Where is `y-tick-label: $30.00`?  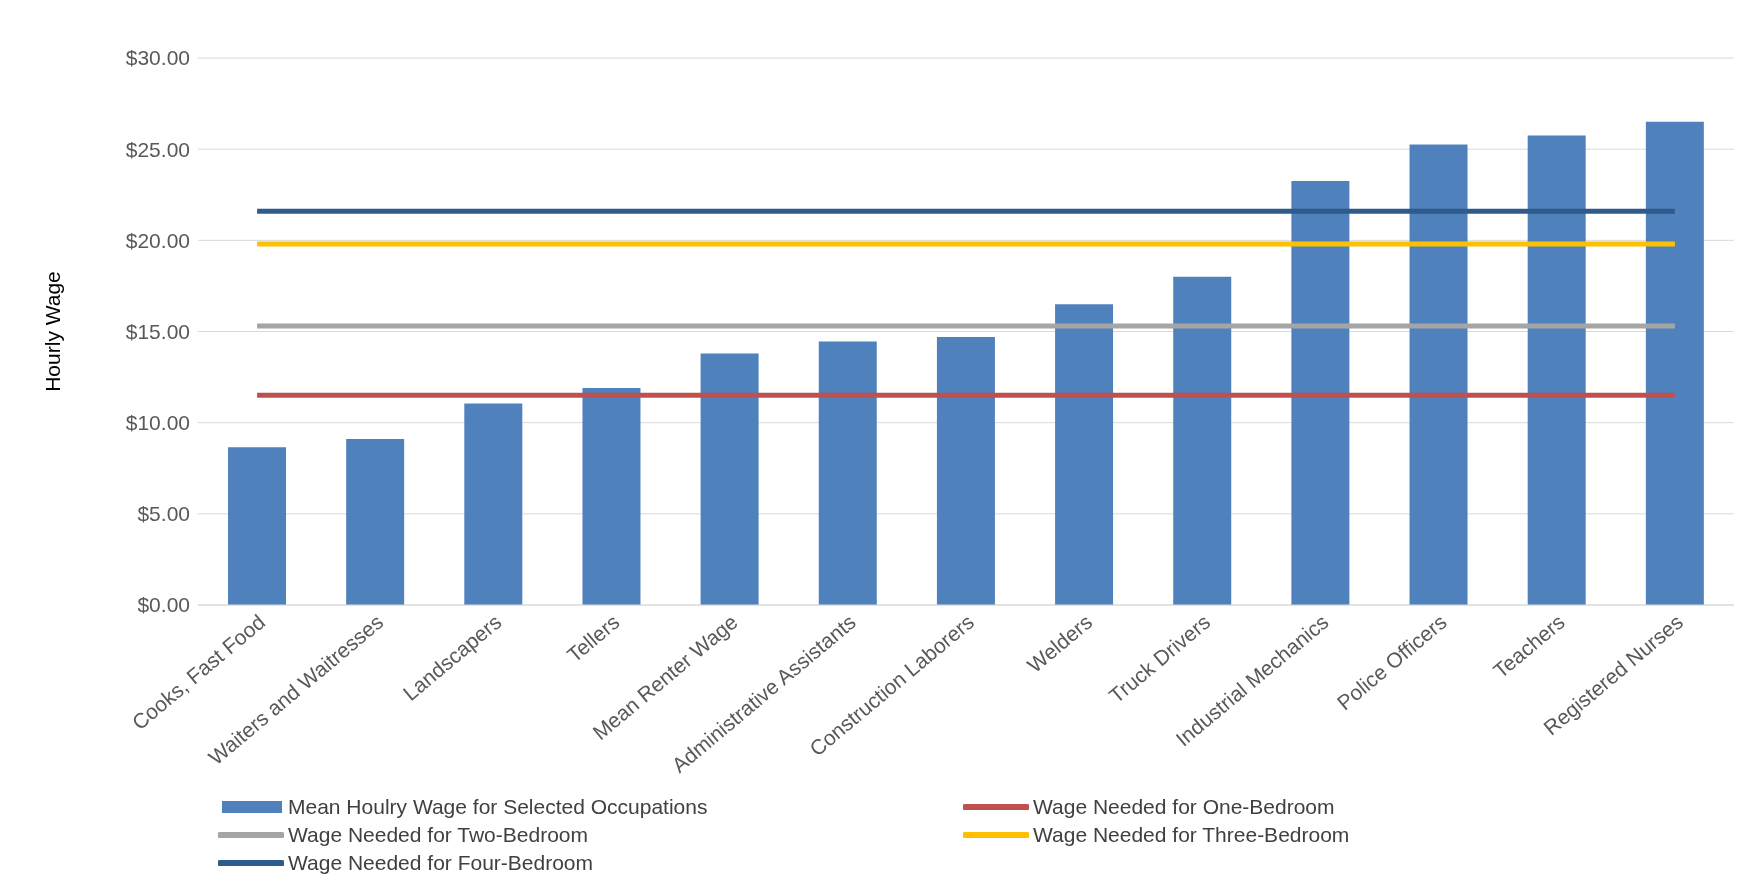 y-tick-label: $30.00 is located at coordinates (157, 58).